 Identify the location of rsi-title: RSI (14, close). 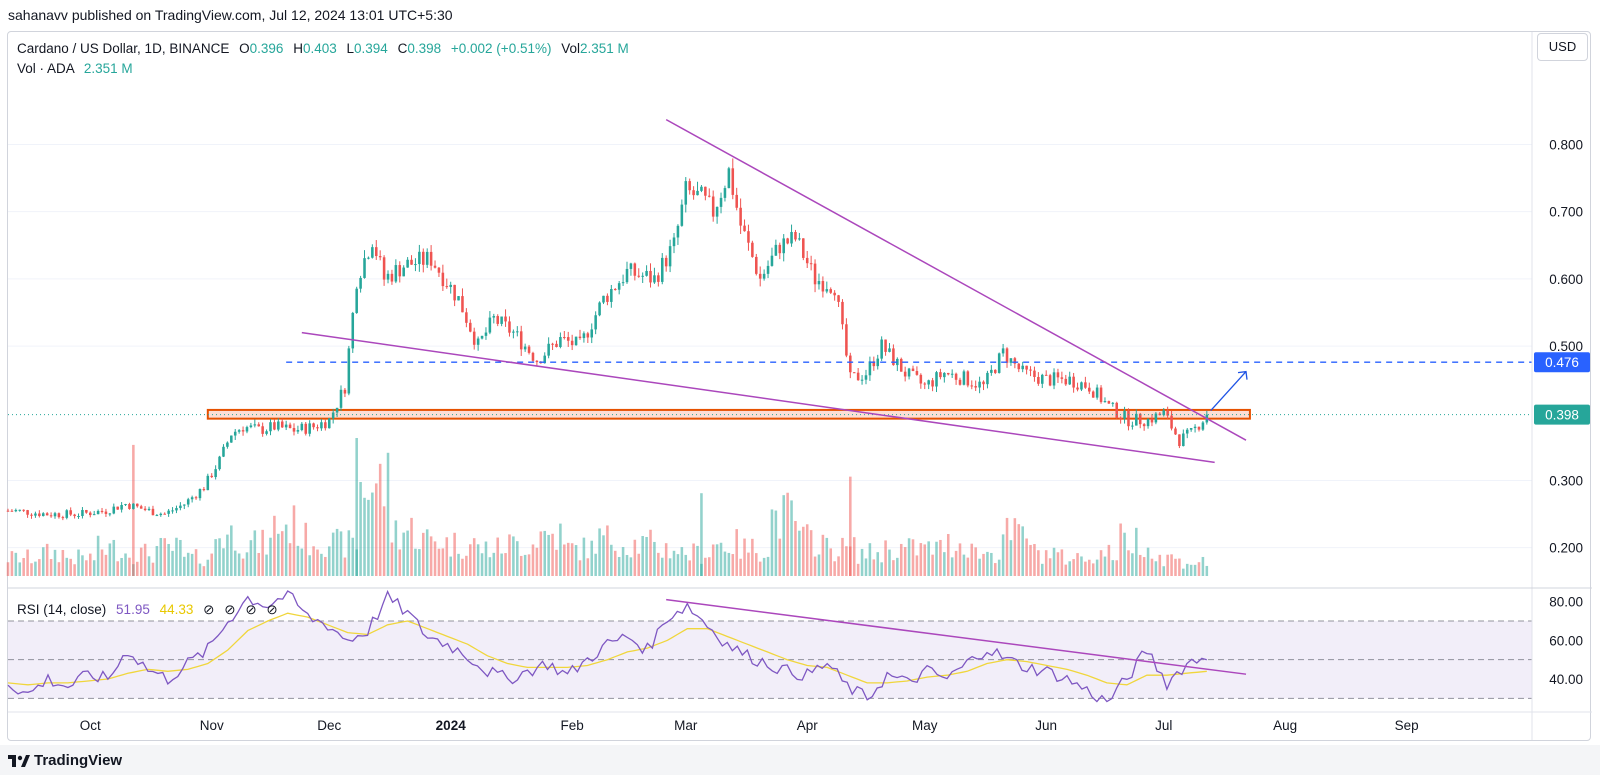
(62, 609).